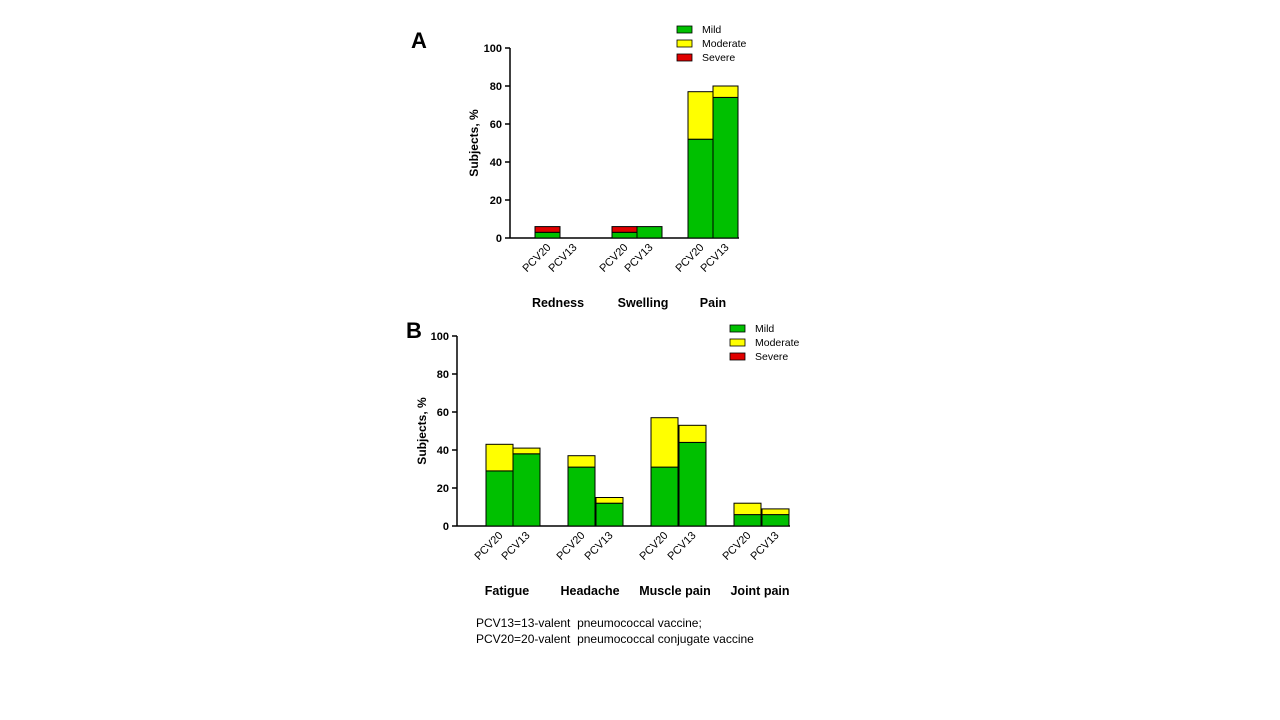  Describe the element at coordinates (443, 489) in the screenshot. I see `panel-b-y-tick-label: 20` at that location.